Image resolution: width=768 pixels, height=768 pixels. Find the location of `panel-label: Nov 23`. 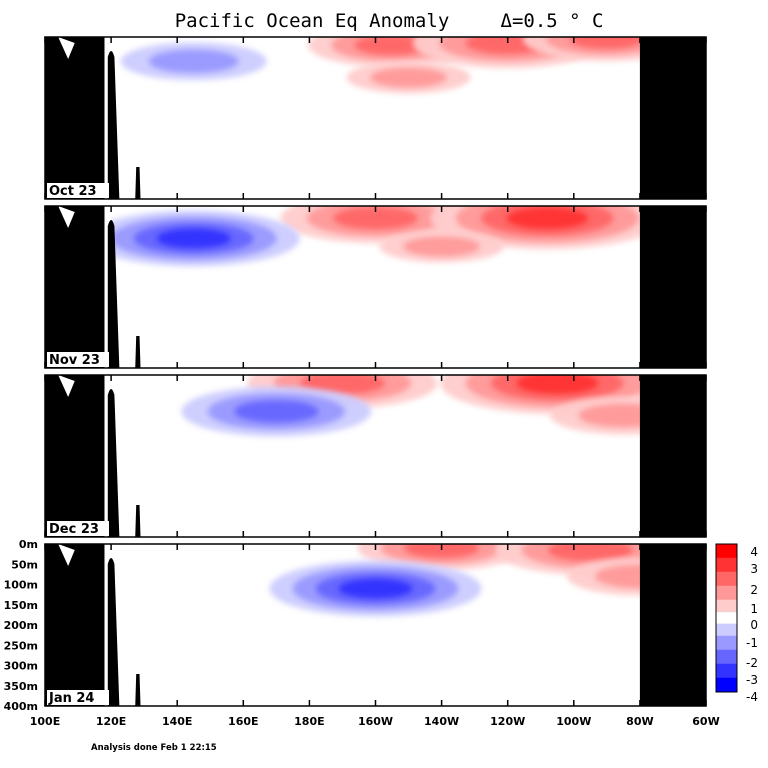

panel-label: Nov 23 is located at coordinates (74, 360).